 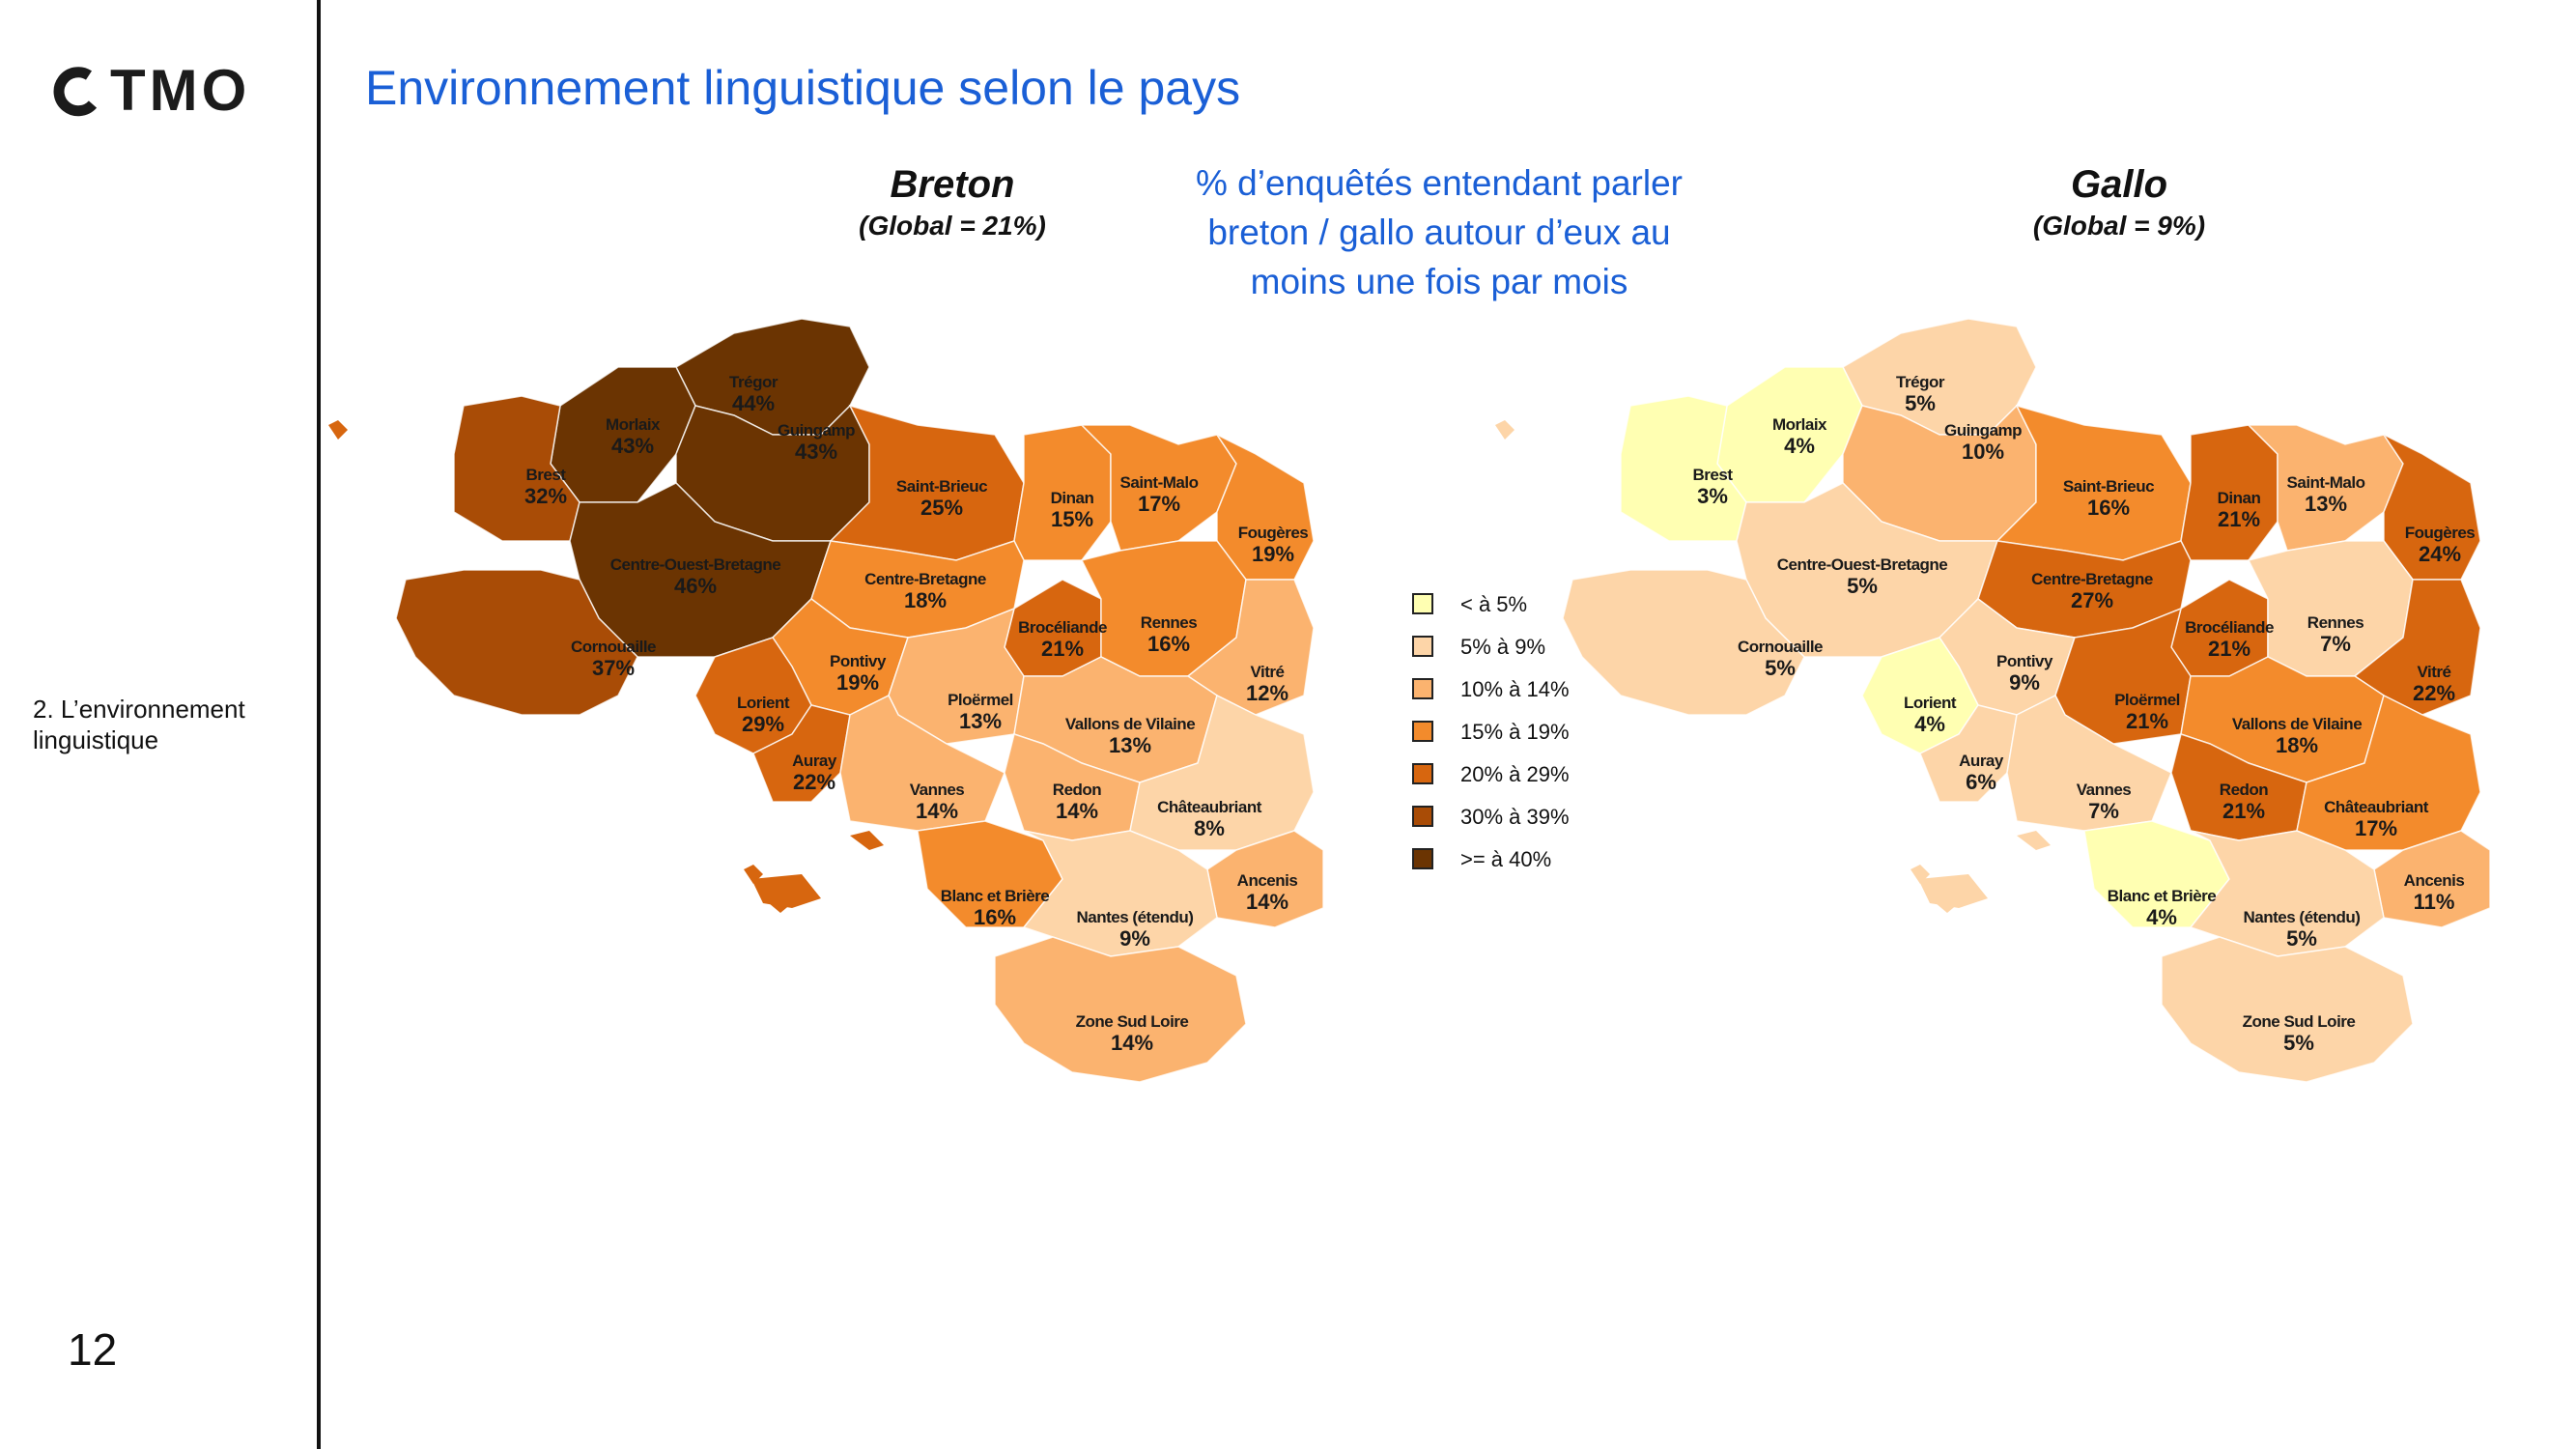 I want to click on zone-label: Saint-Brieuc 16%, so click(x=2108, y=498).